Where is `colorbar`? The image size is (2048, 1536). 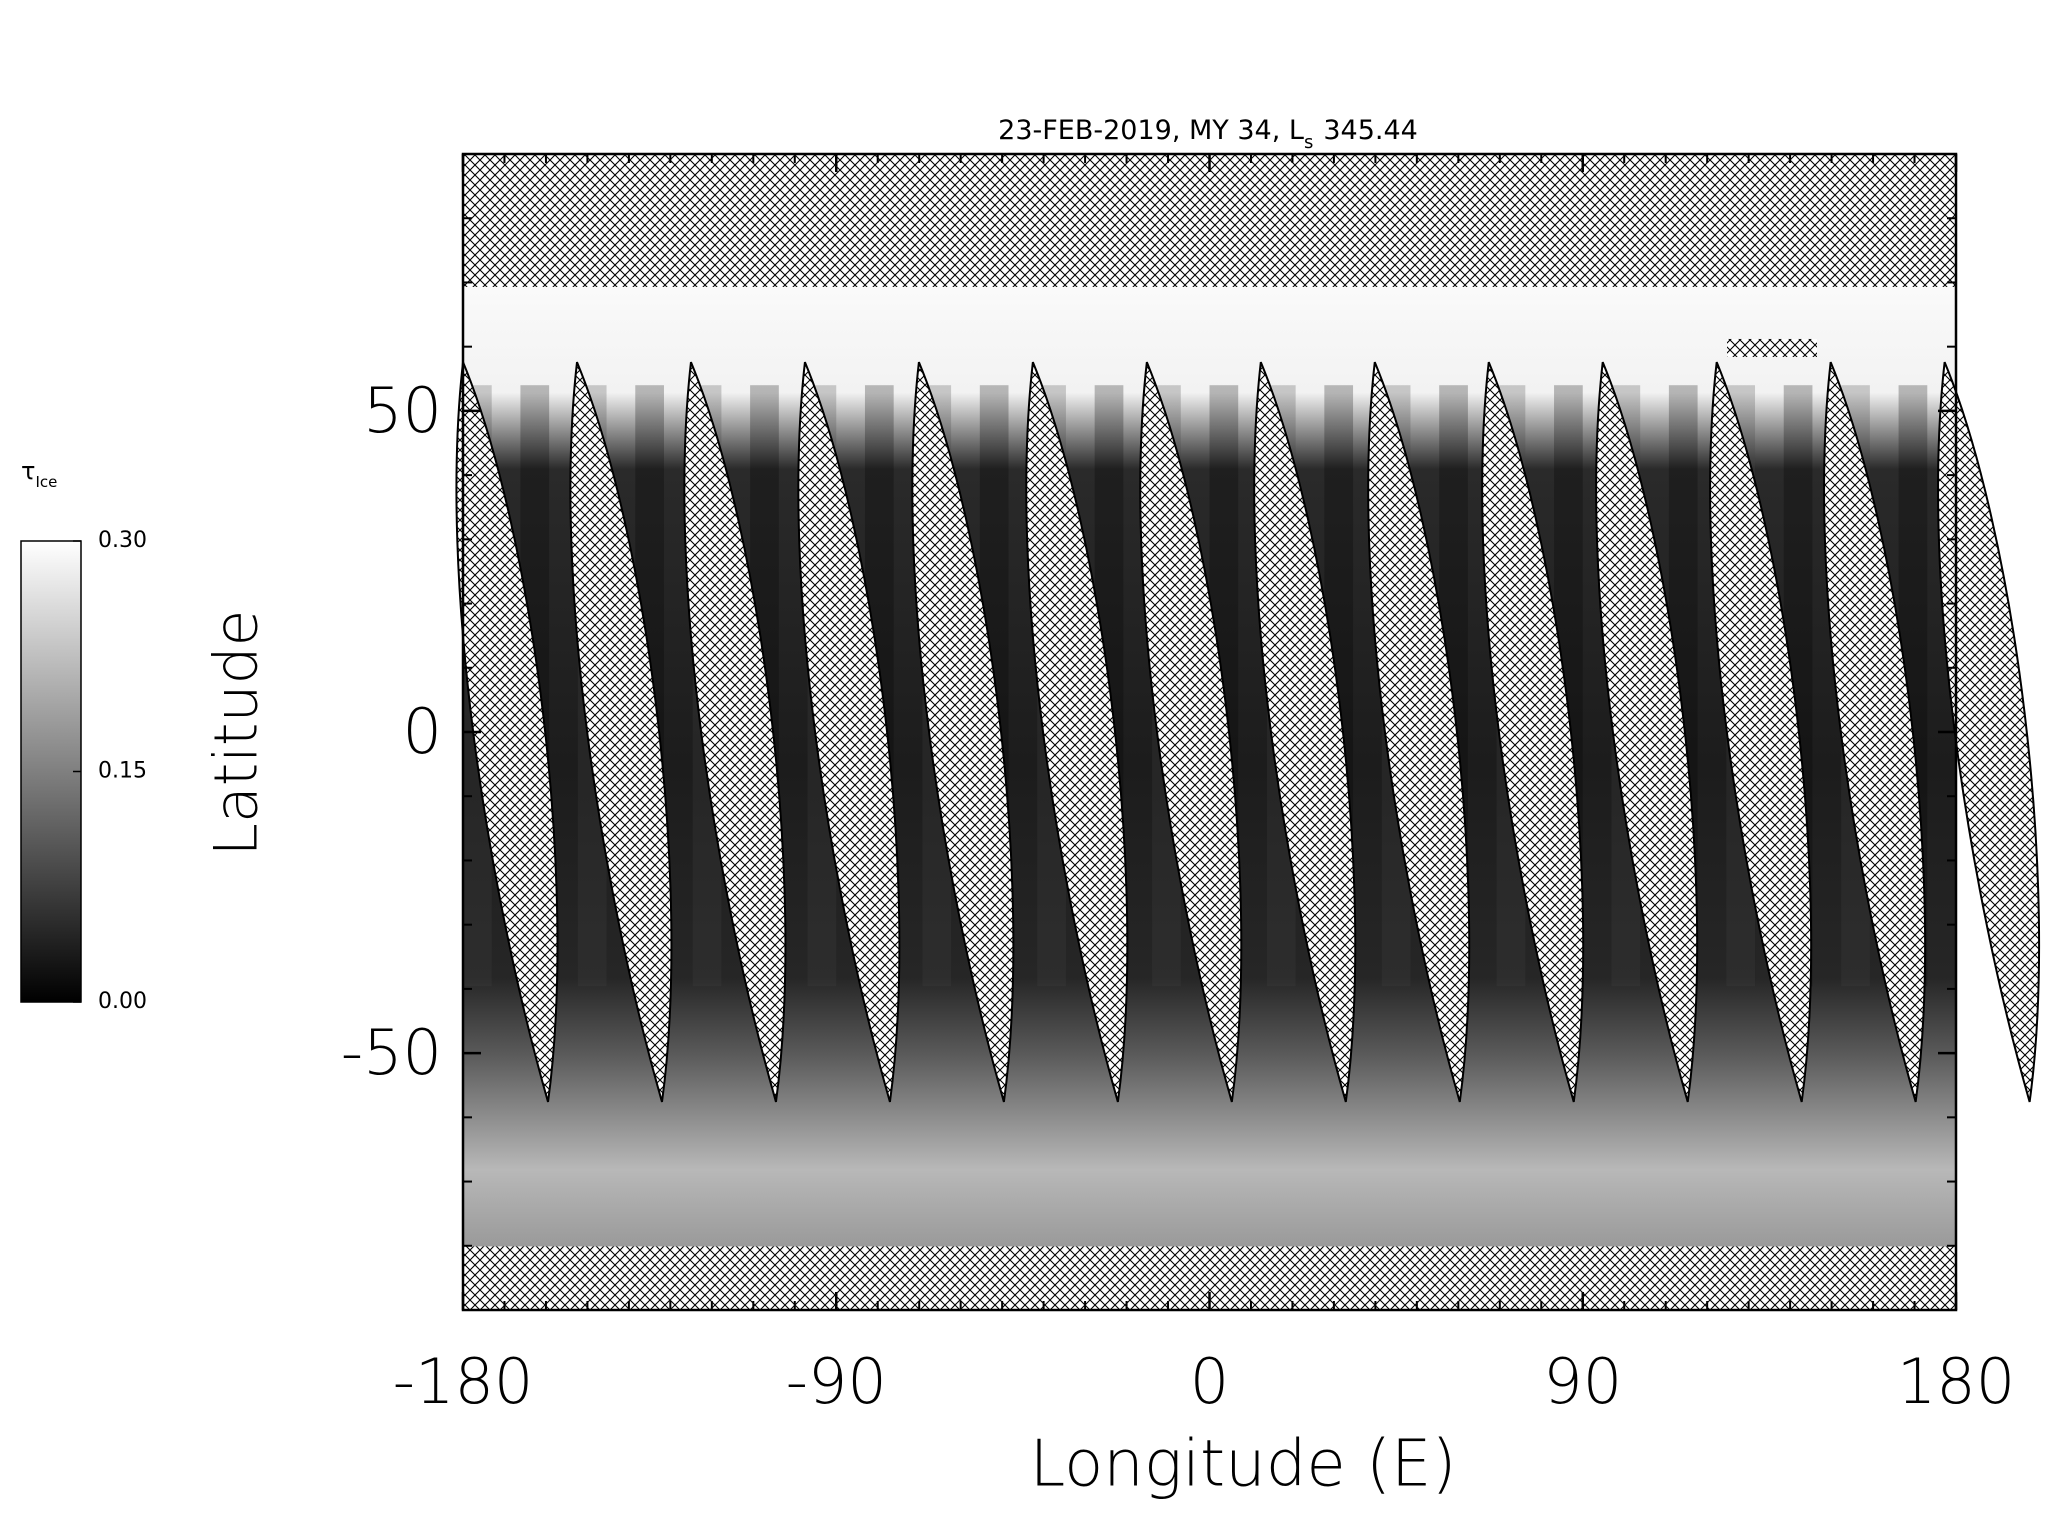
colorbar is located at coordinates (51, 771).